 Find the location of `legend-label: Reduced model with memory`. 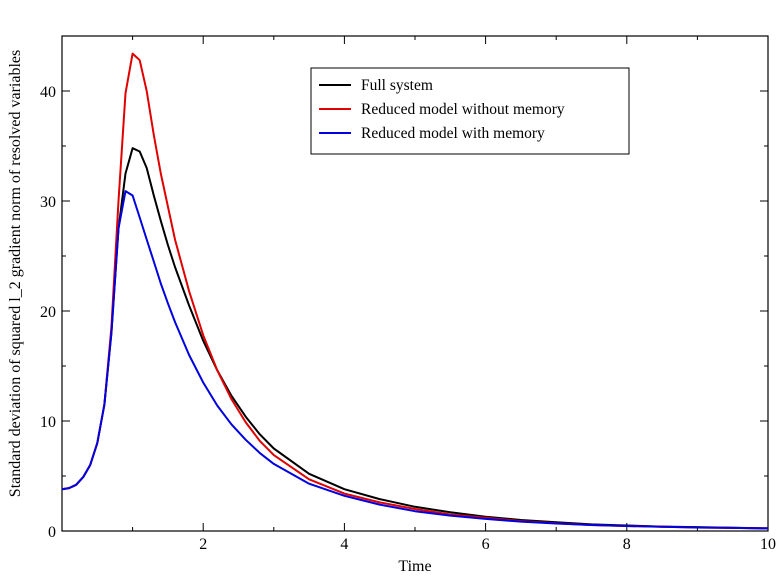

legend-label: Reduced model with memory is located at coordinates (453, 133).